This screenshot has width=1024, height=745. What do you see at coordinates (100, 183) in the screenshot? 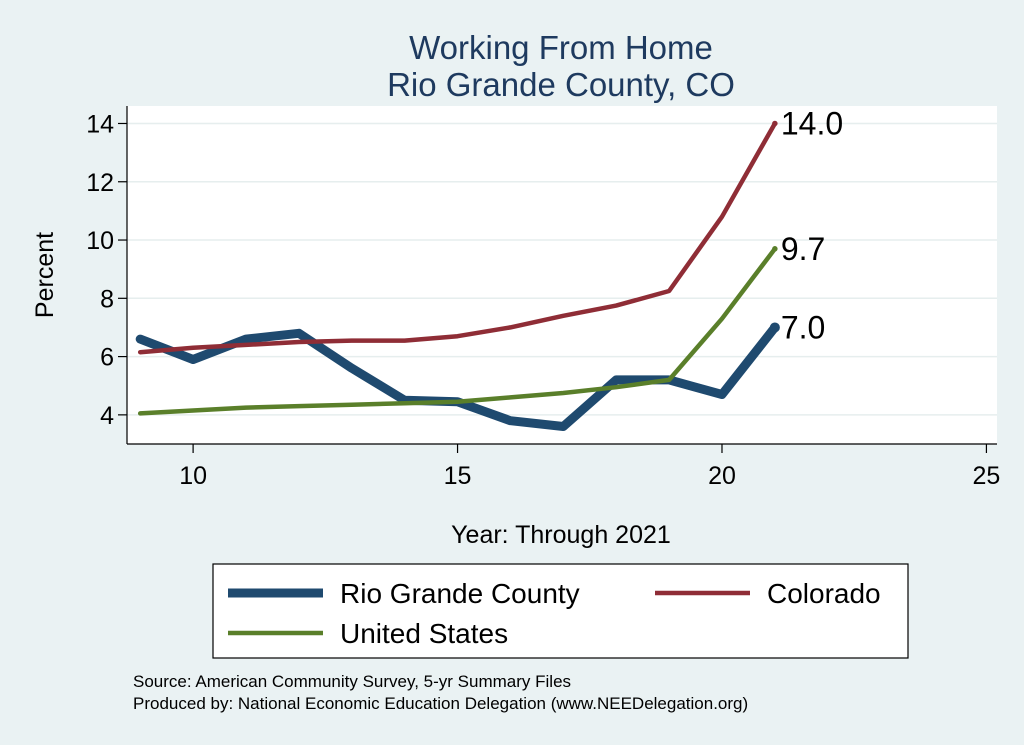
I see `y-tick-label: 12` at bounding box center [100, 183].